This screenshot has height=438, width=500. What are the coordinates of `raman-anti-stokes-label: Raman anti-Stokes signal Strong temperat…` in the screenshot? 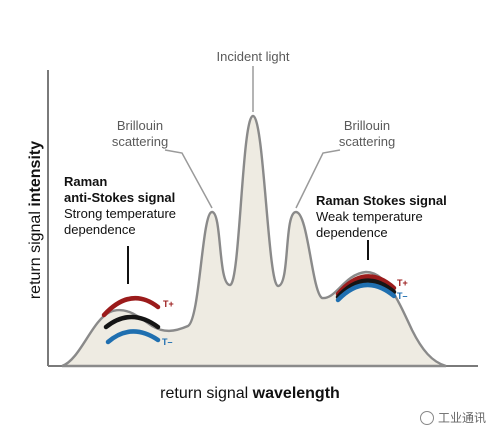 It's located at (144, 206).